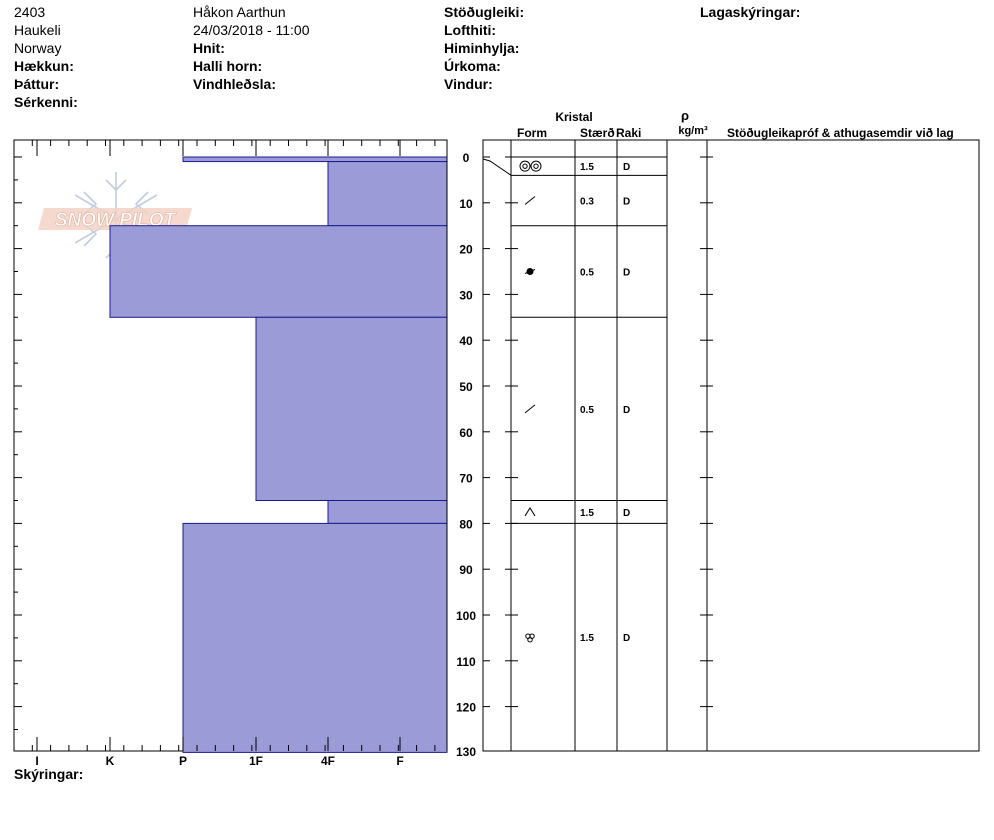  Describe the element at coordinates (44, 66) in the screenshot. I see `elevation-label: Hækkun:` at that location.